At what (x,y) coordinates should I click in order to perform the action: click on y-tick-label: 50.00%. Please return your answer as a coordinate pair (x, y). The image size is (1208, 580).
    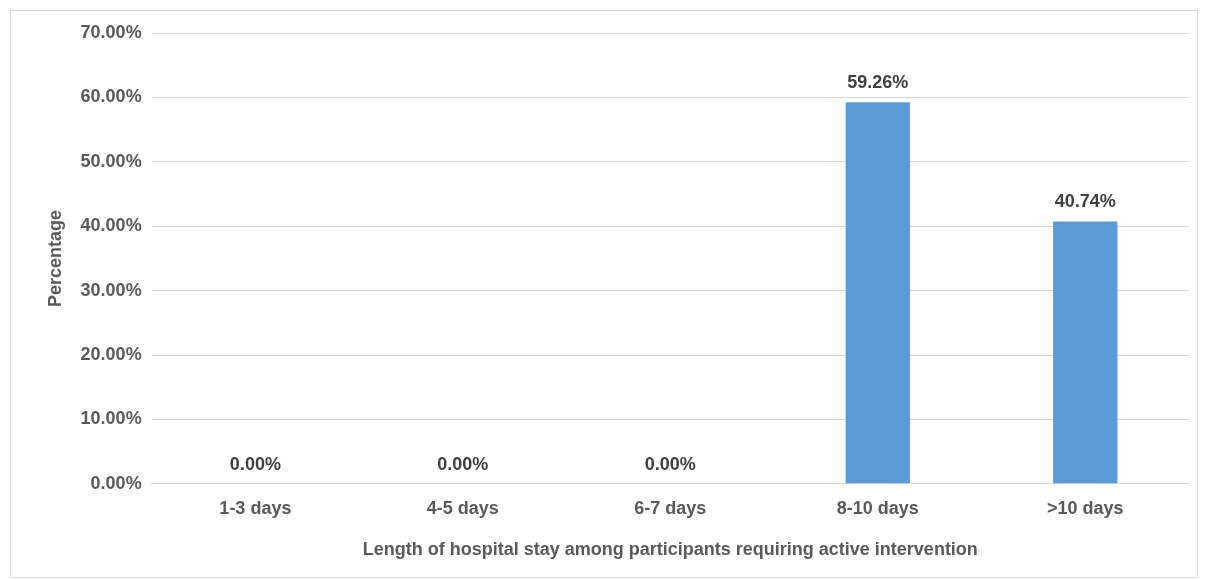
    Looking at the image, I should click on (111, 160).